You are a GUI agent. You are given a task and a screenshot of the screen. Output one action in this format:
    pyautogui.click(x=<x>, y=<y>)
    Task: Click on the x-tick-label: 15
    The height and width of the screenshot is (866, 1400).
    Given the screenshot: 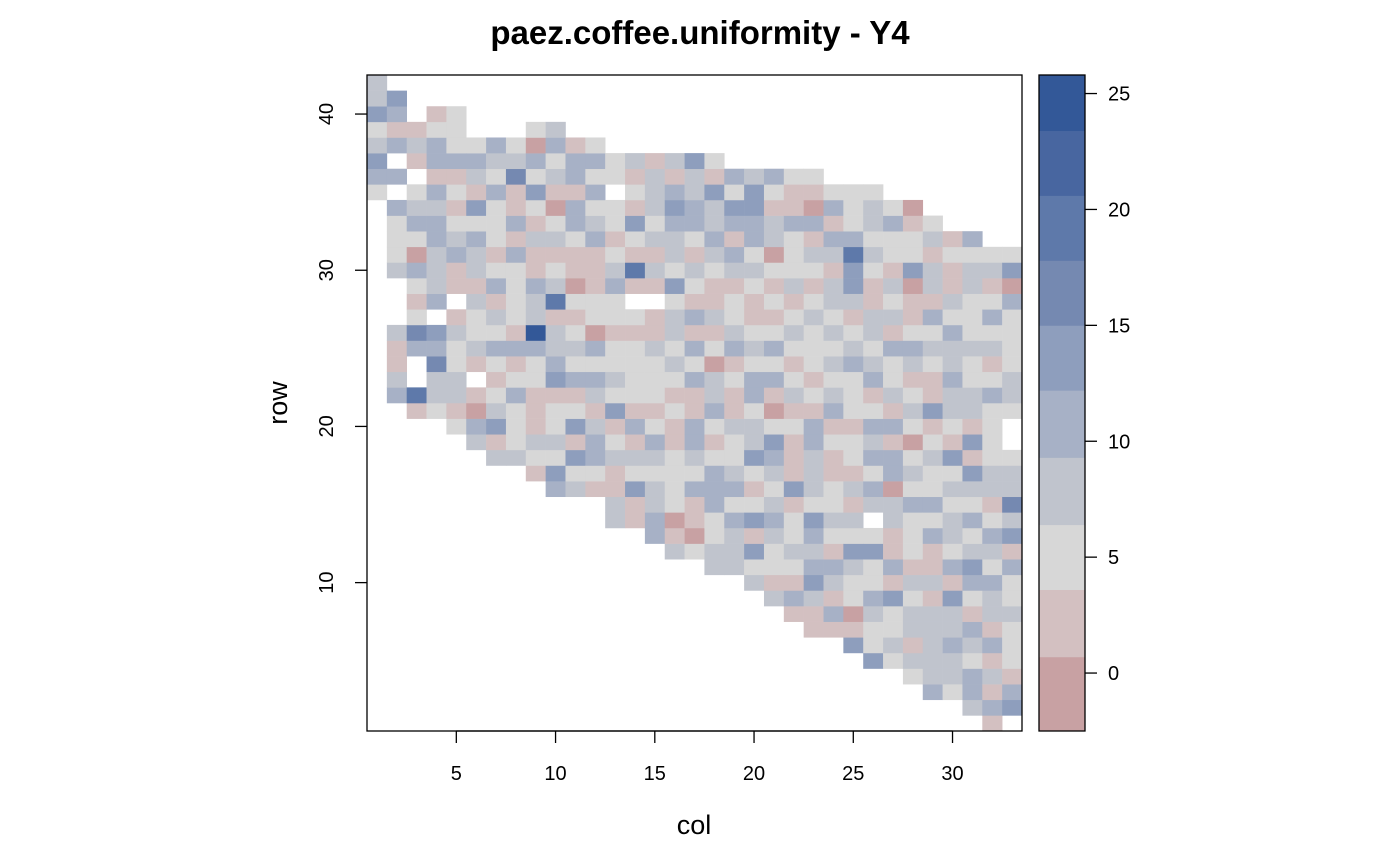 What is the action you would take?
    pyautogui.click(x=655, y=774)
    